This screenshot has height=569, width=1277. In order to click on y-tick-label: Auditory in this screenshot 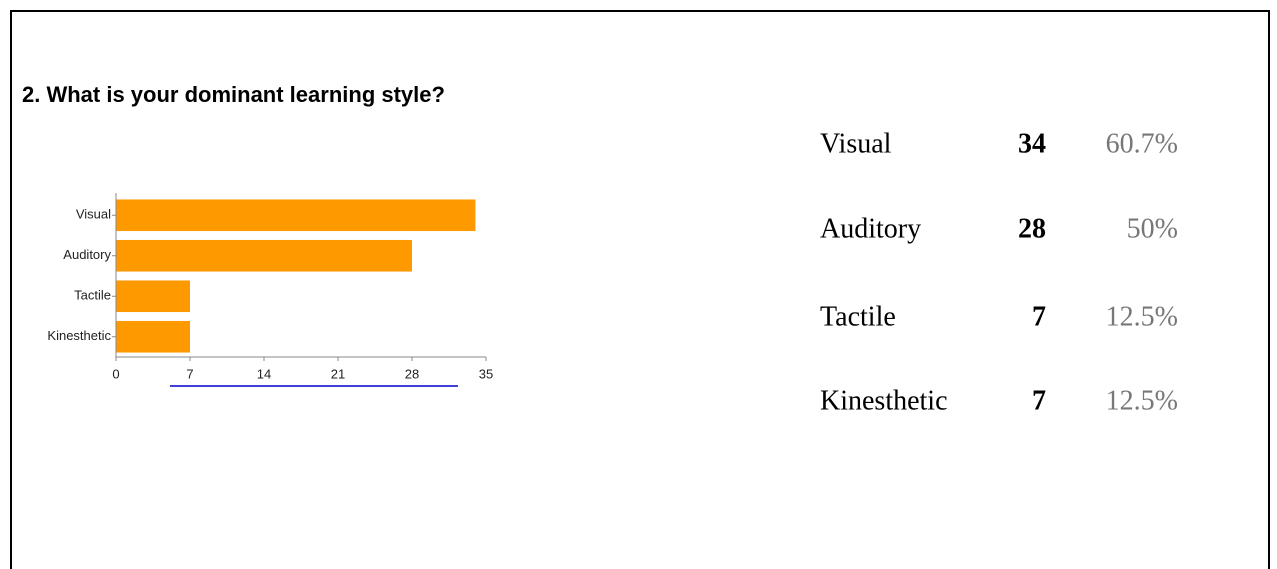, I will do `click(87, 254)`.